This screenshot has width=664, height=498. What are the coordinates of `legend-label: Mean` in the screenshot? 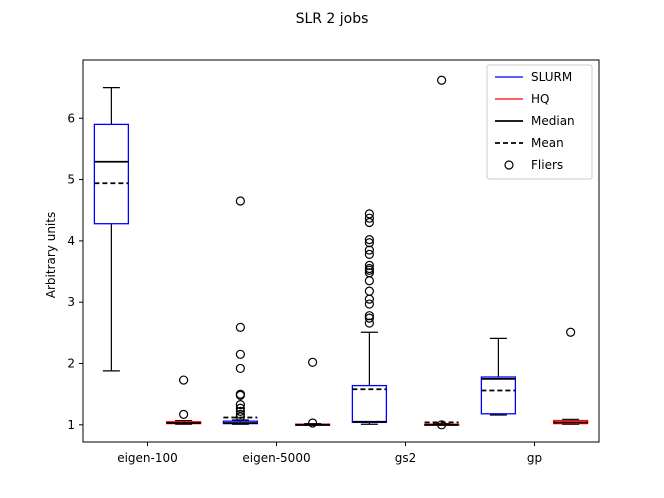 It's located at (547, 143).